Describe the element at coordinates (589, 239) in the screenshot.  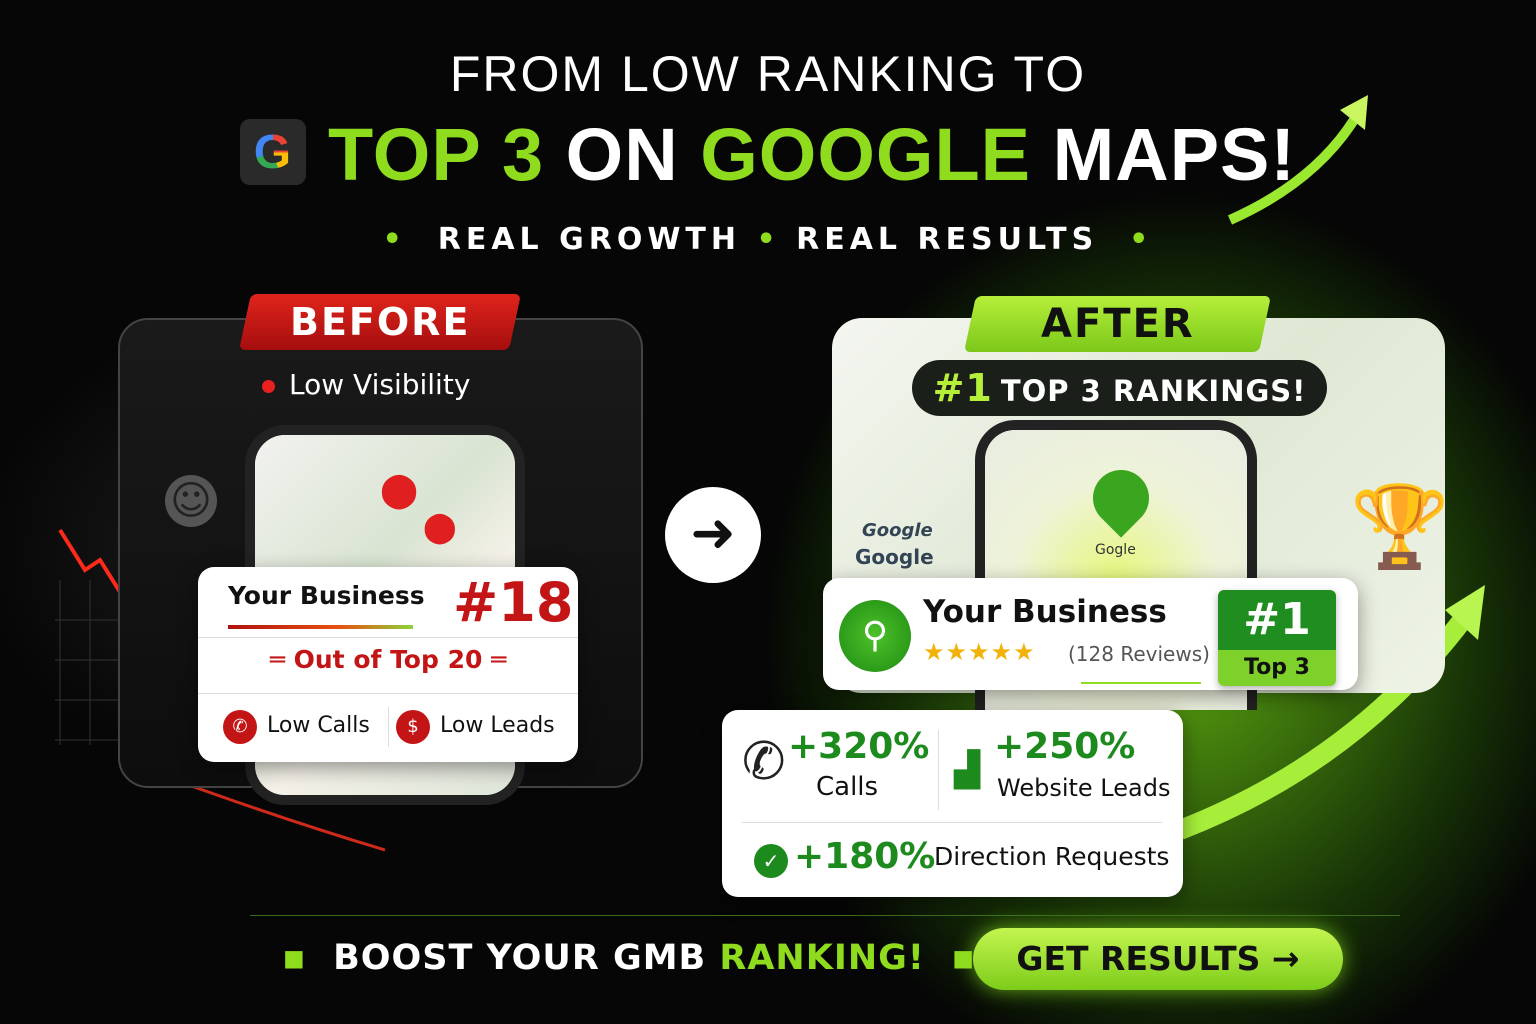
I see `subtitle-left: REAL GROWTH` at that location.